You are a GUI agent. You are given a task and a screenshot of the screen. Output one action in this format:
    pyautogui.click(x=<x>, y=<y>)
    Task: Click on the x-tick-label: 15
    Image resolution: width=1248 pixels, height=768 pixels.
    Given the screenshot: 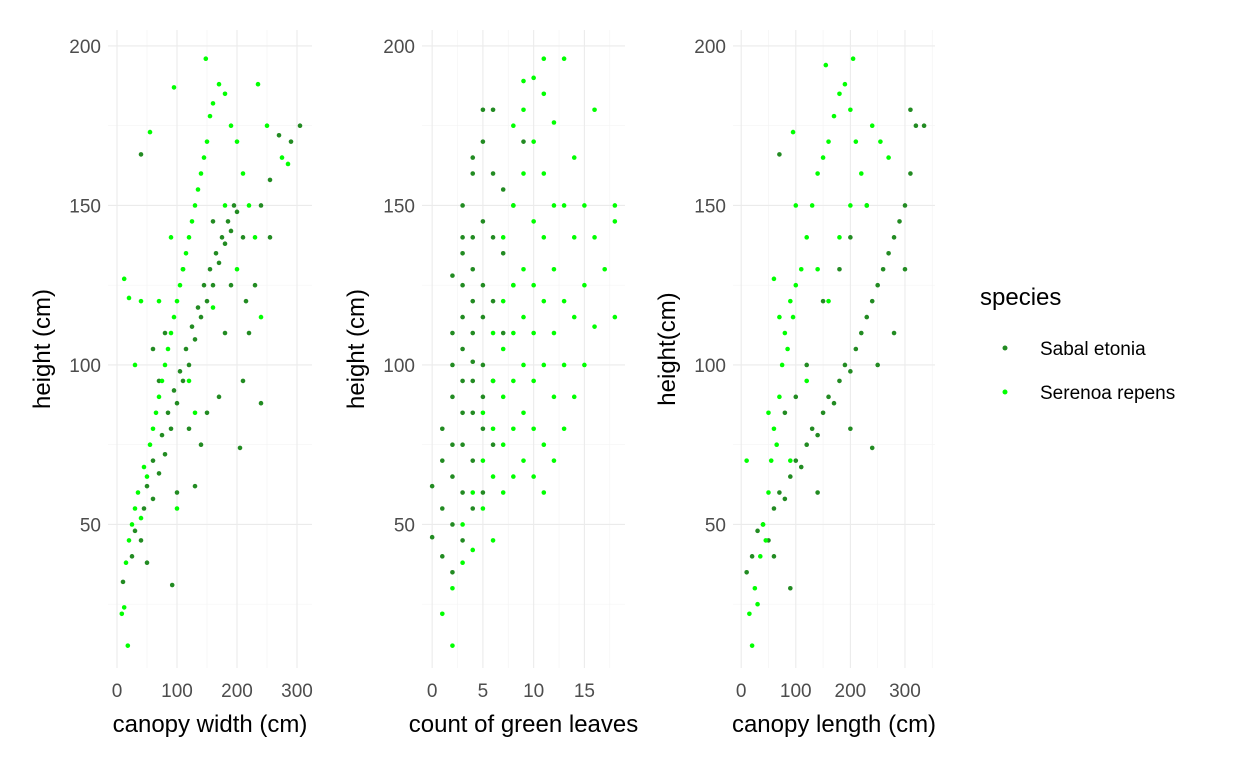 What is the action you would take?
    pyautogui.click(x=584, y=691)
    